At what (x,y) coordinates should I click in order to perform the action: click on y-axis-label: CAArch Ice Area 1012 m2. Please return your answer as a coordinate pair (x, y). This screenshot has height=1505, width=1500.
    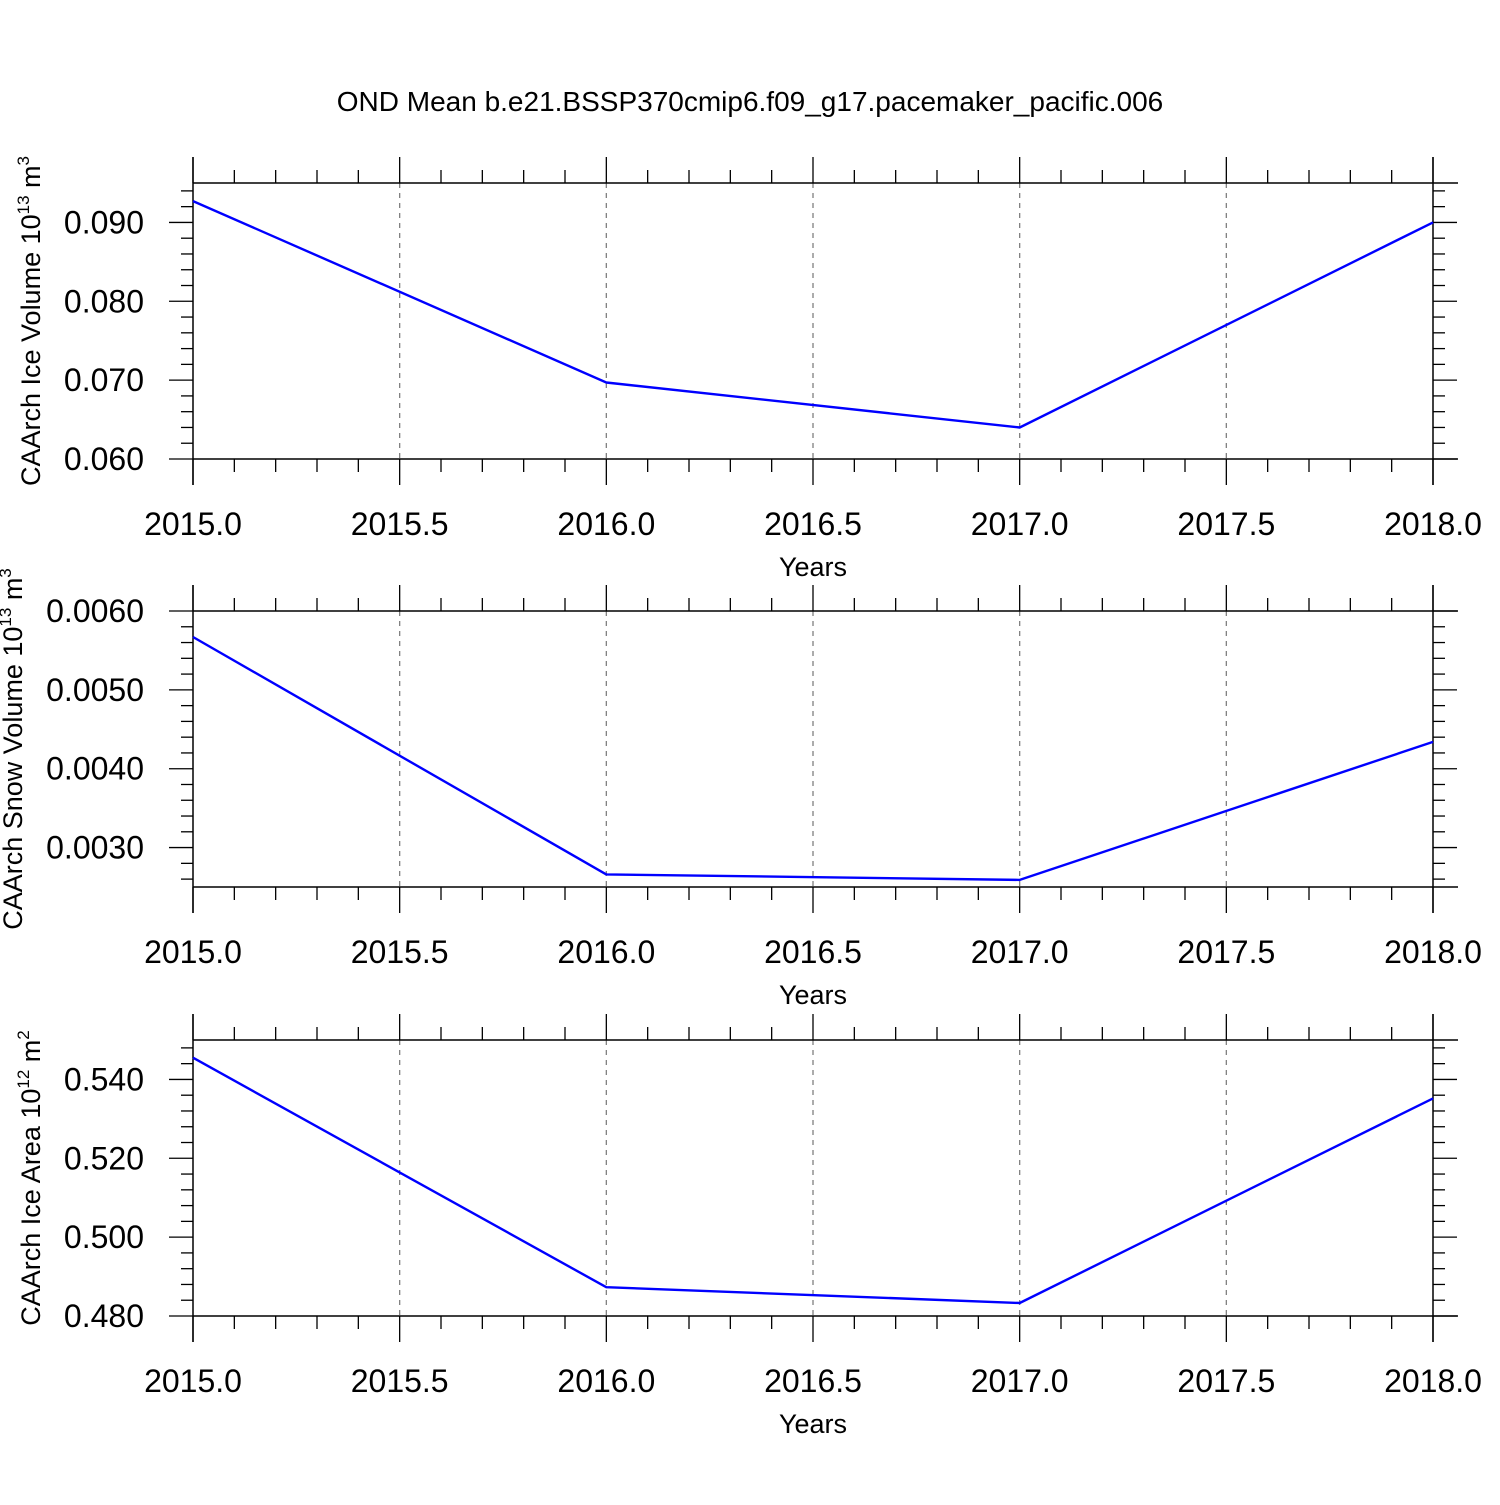
    Looking at the image, I should click on (30, 1178).